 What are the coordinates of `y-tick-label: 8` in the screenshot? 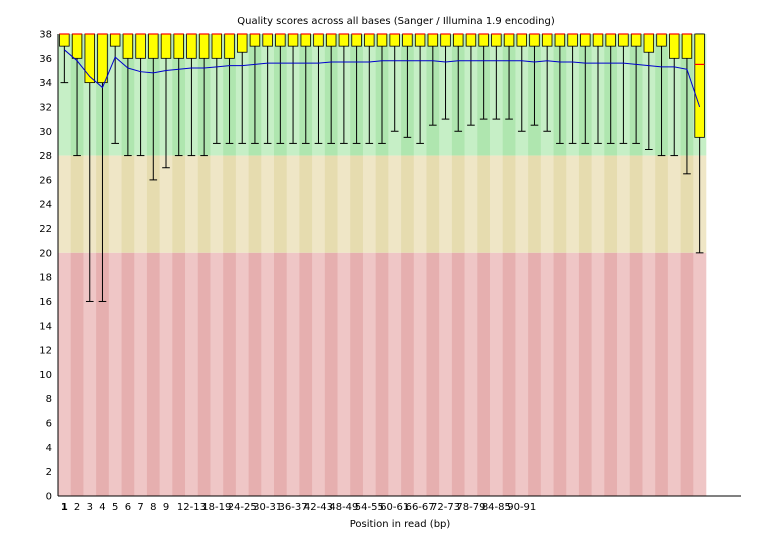 It's located at (49, 399).